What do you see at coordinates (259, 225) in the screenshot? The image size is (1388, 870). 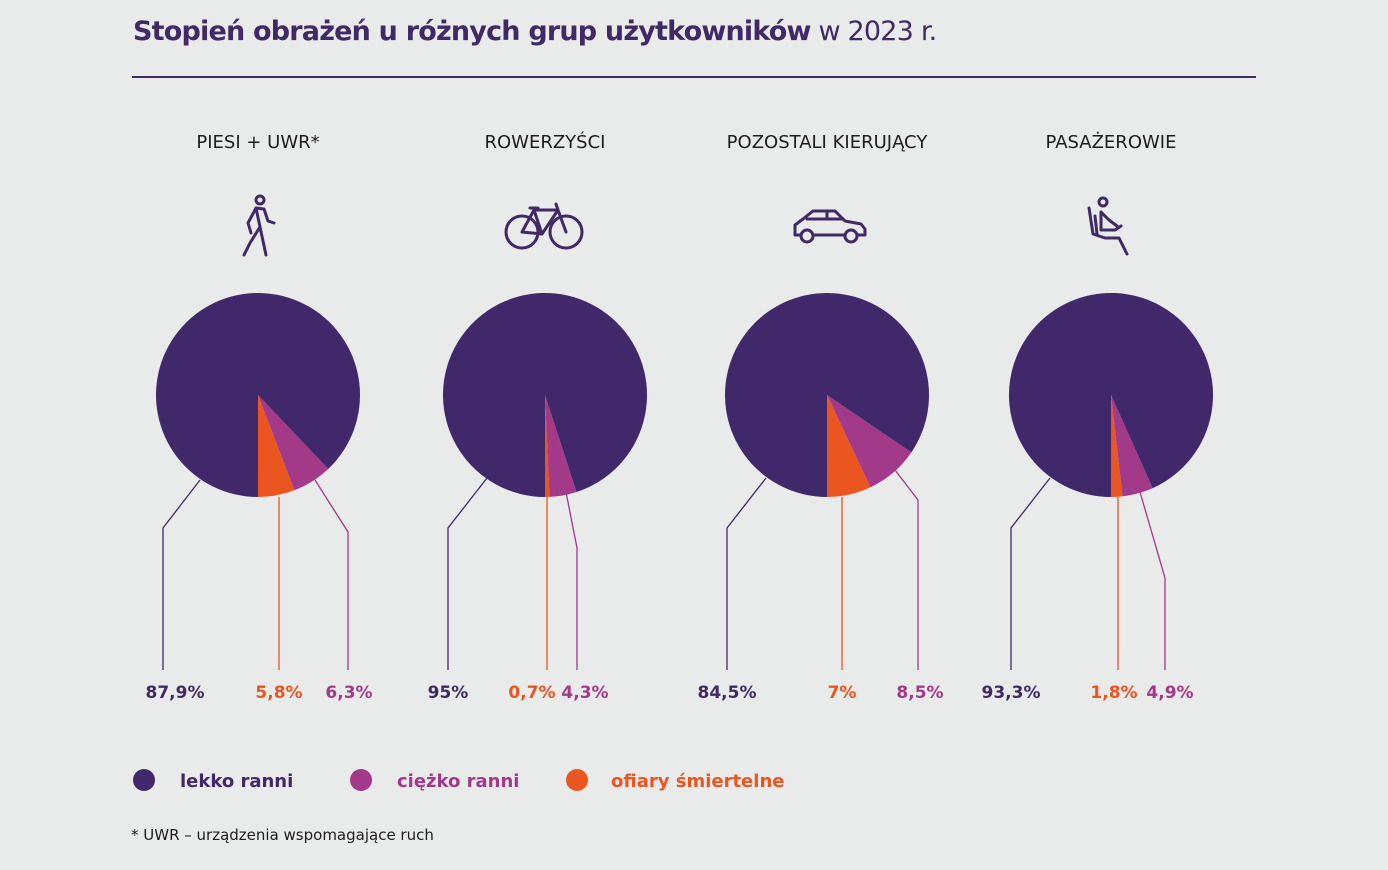 I see `pedestrian-icon` at bounding box center [259, 225].